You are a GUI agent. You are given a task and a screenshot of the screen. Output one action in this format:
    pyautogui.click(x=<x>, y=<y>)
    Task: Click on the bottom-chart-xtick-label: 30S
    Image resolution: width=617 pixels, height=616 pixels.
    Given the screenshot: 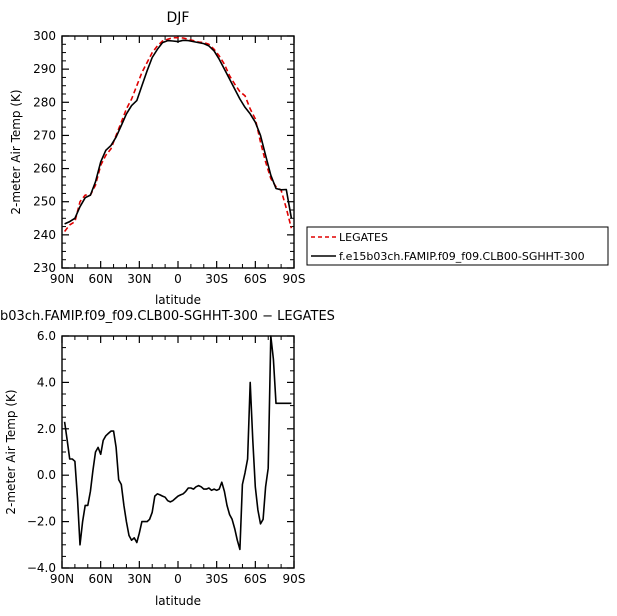 What is the action you would take?
    pyautogui.click(x=216, y=579)
    